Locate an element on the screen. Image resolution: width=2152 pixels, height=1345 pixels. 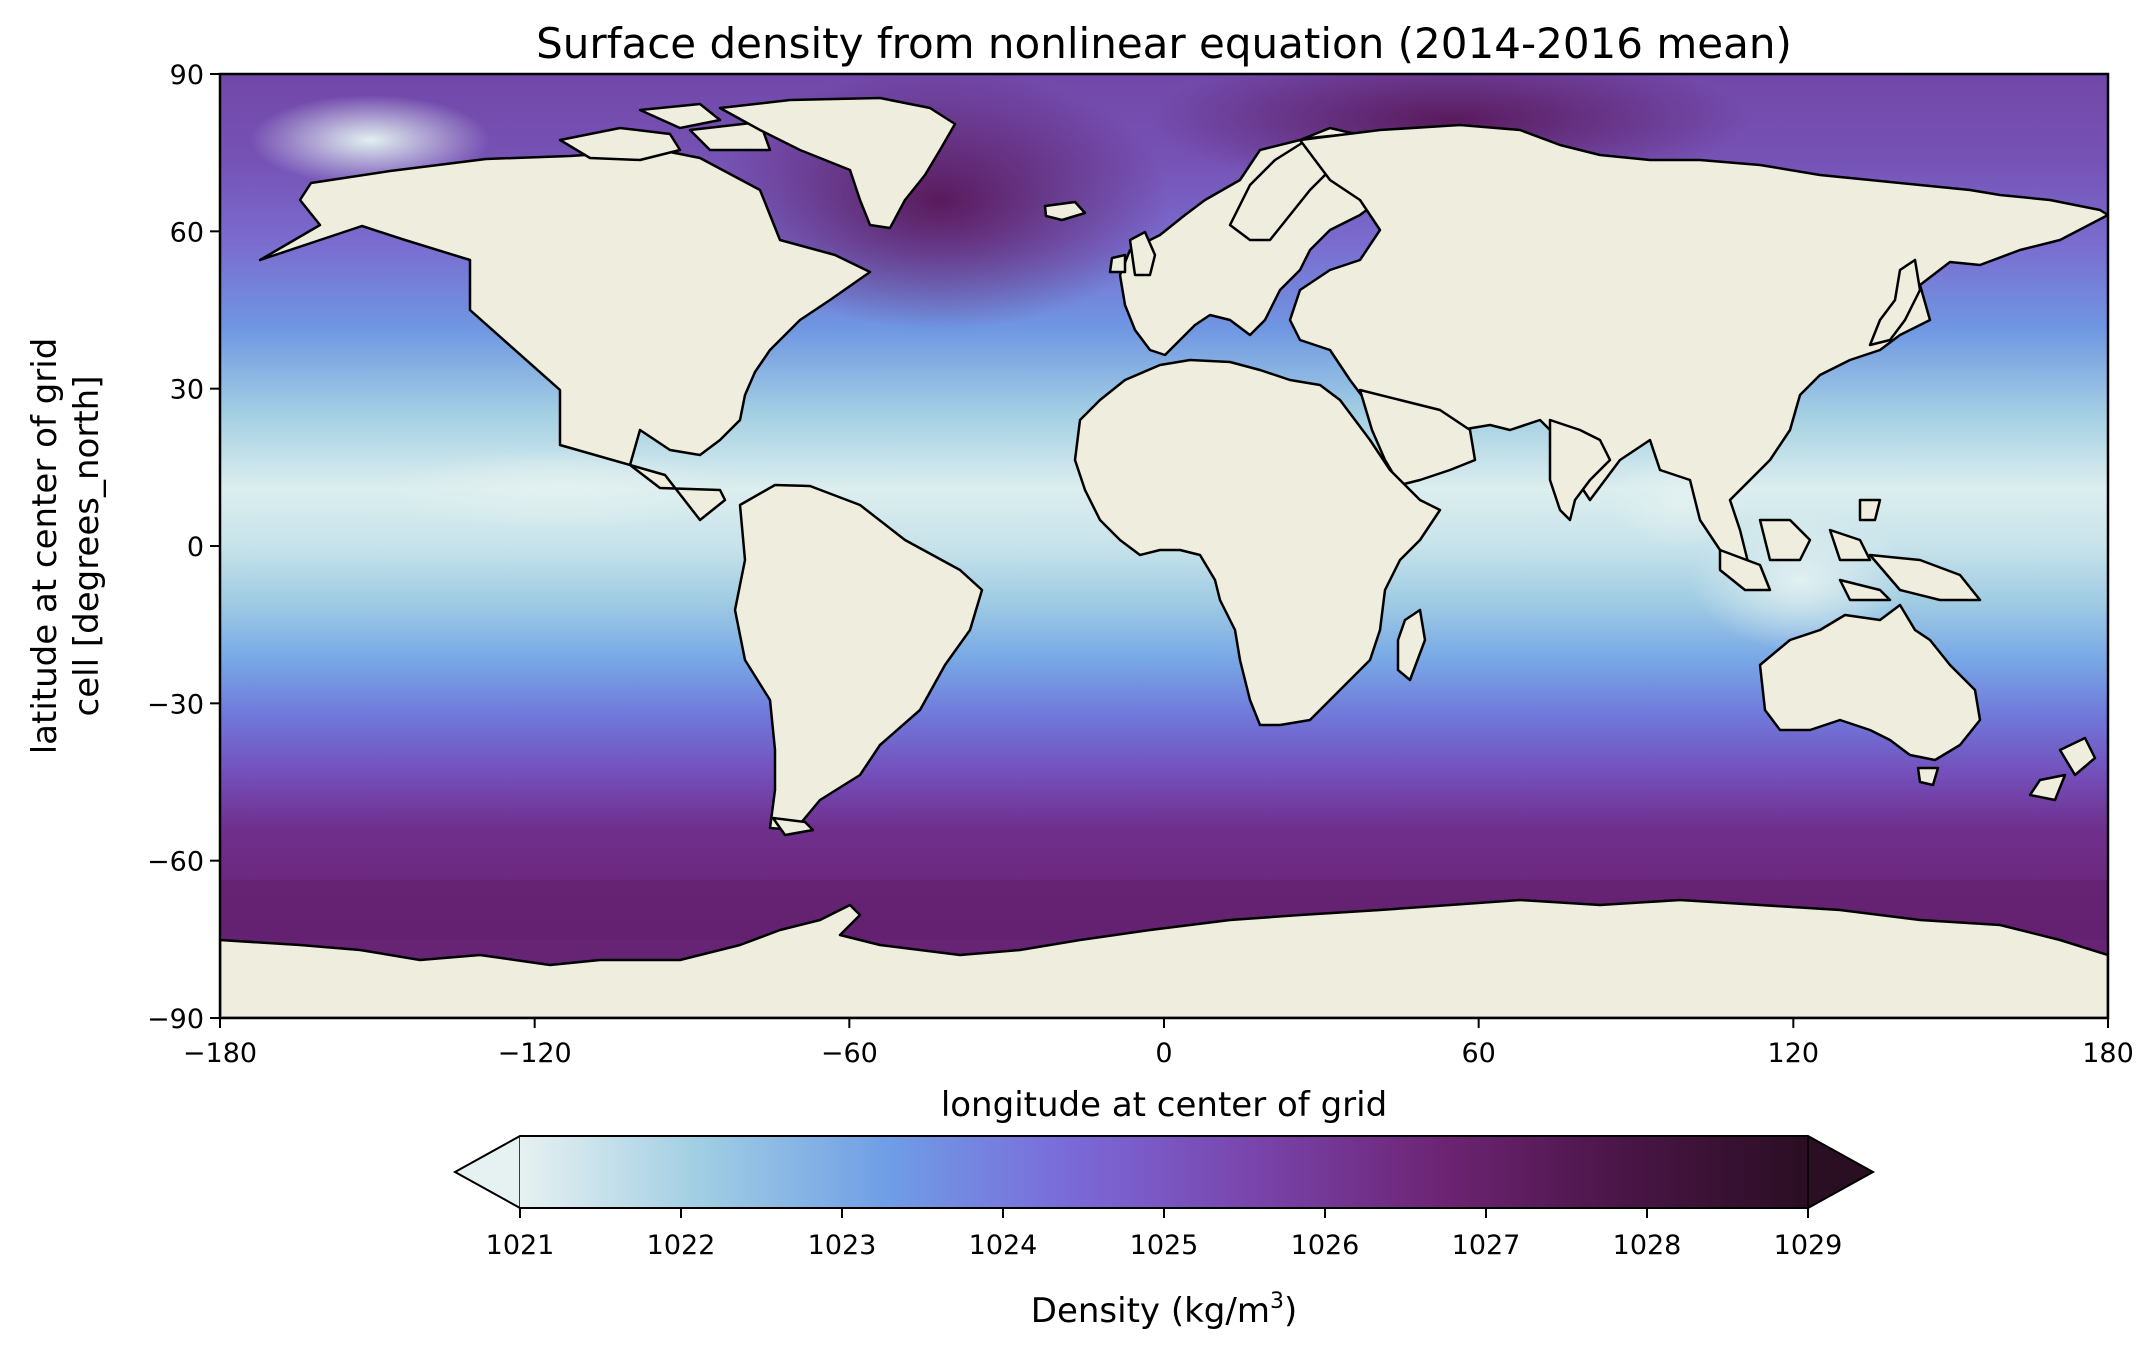
colorbar-tick-label: 1025 is located at coordinates (1164, 1245).